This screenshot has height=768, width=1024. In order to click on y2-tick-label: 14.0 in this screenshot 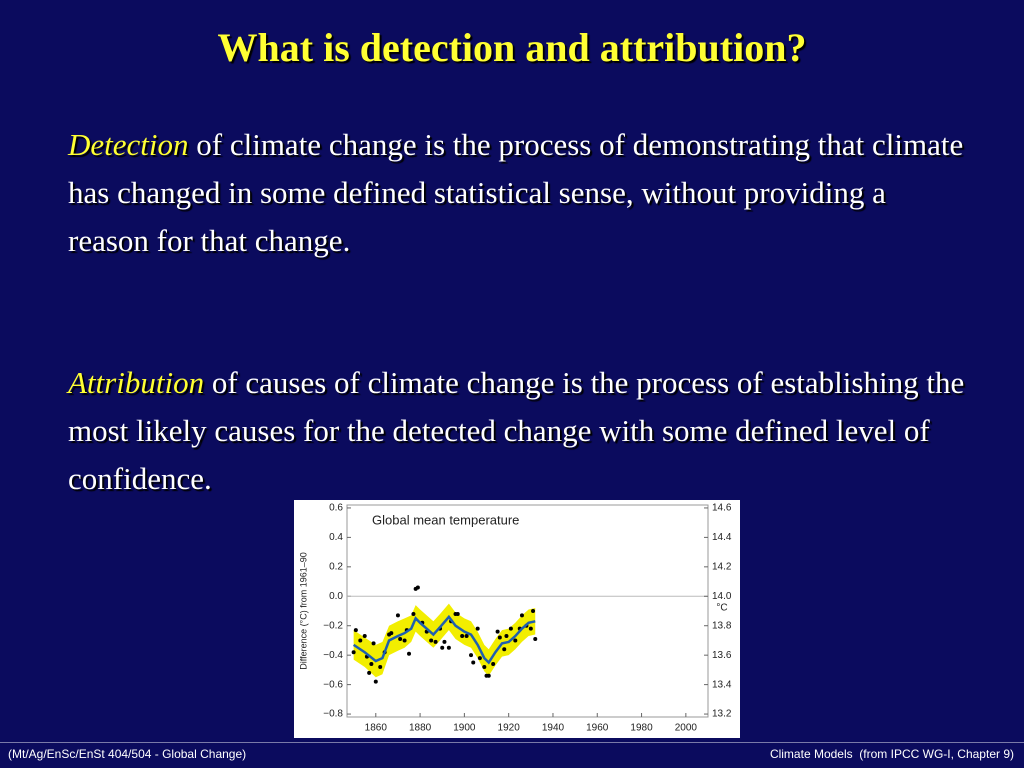, I will do `click(722, 596)`.